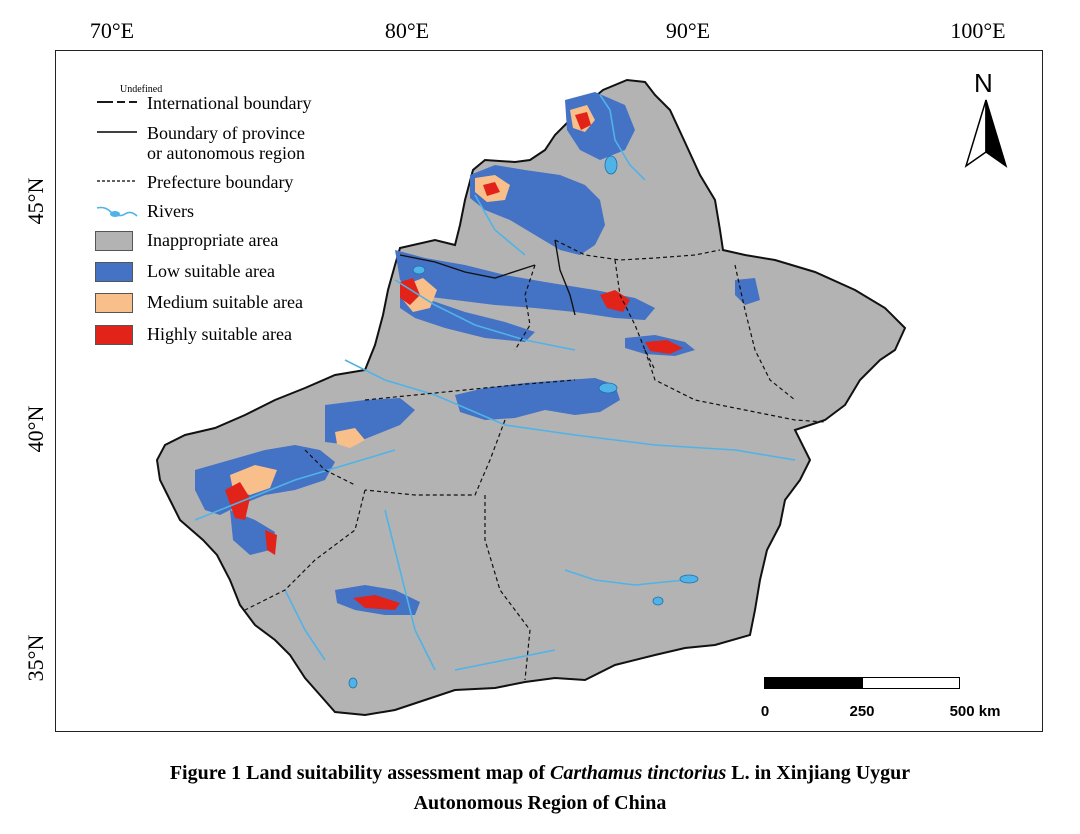  What do you see at coordinates (986, 133) in the screenshot?
I see `north-arrow-icon` at bounding box center [986, 133].